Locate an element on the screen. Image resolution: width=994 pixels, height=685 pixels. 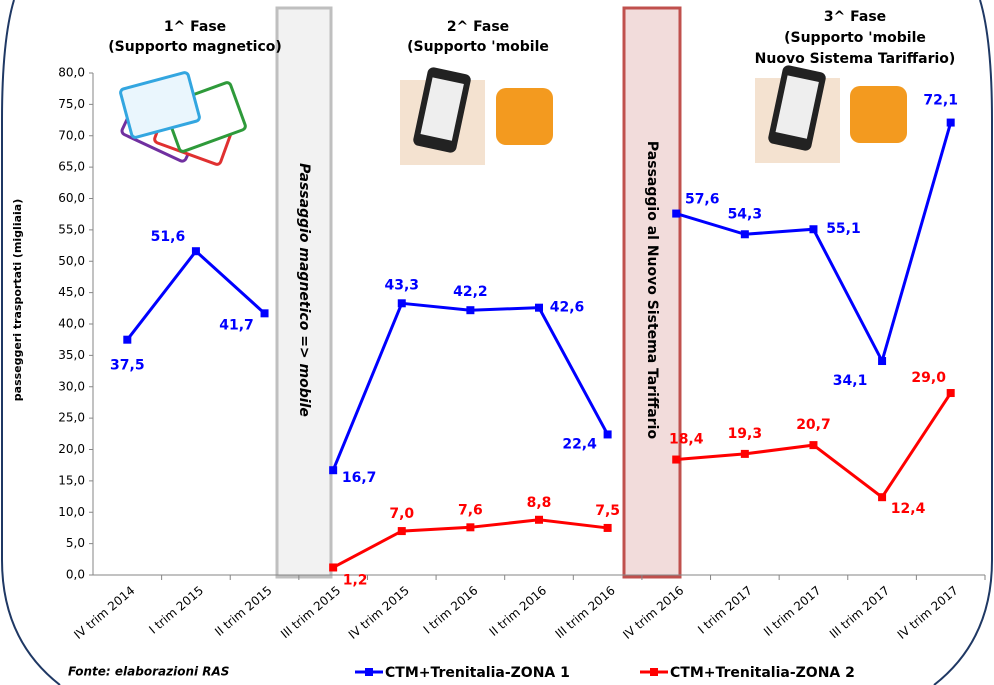
value-label: 22,4 is located at coordinates (579, 444).